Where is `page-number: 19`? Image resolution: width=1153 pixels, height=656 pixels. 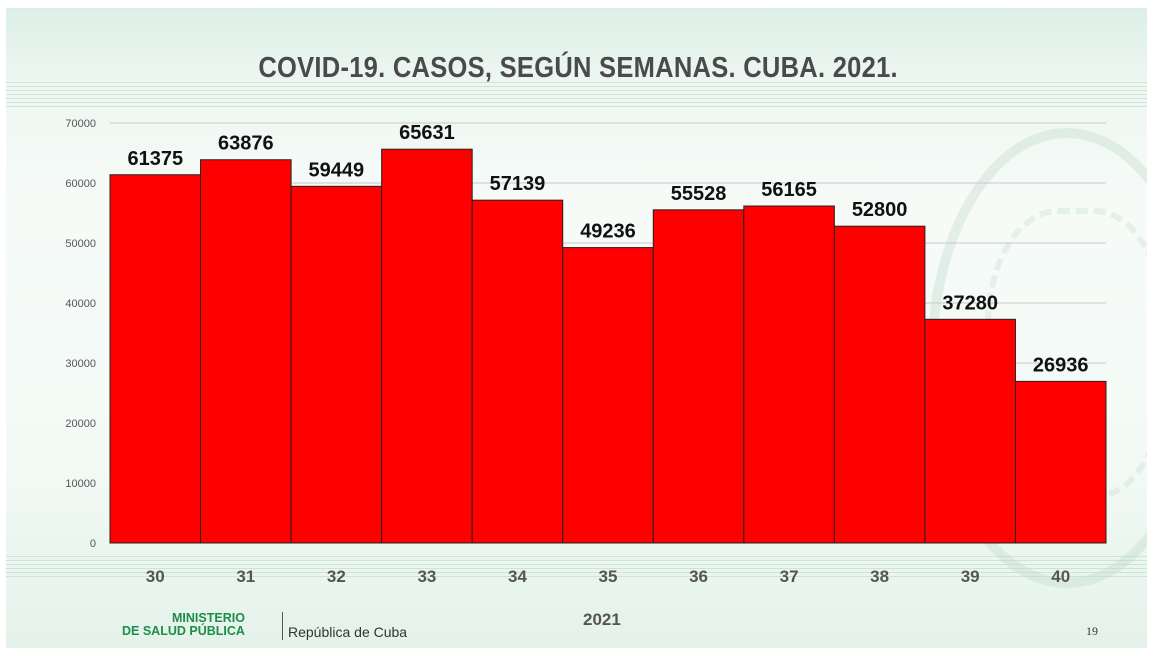
page-number: 19 is located at coordinates (1092, 631).